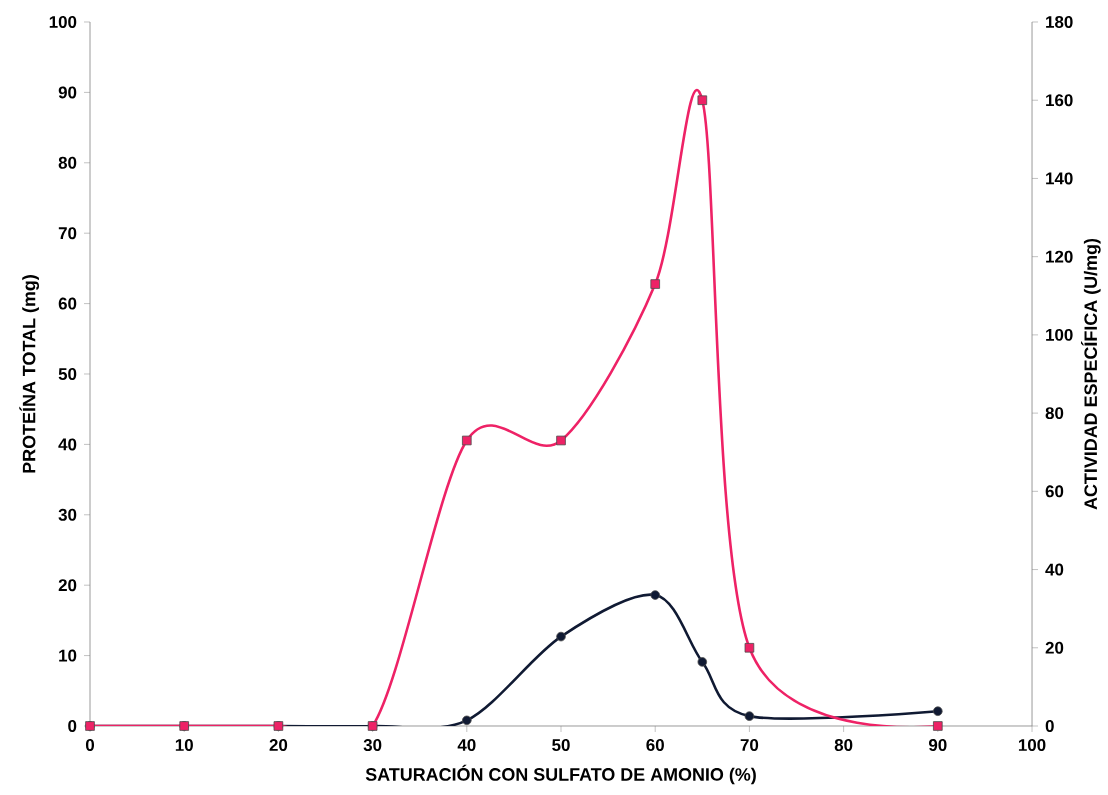 Image resolution: width=1108 pixels, height=795 pixels. What do you see at coordinates (29, 374) in the screenshot?
I see `y-axis-title: PROTEÍNA TOTAL (mg)` at bounding box center [29, 374].